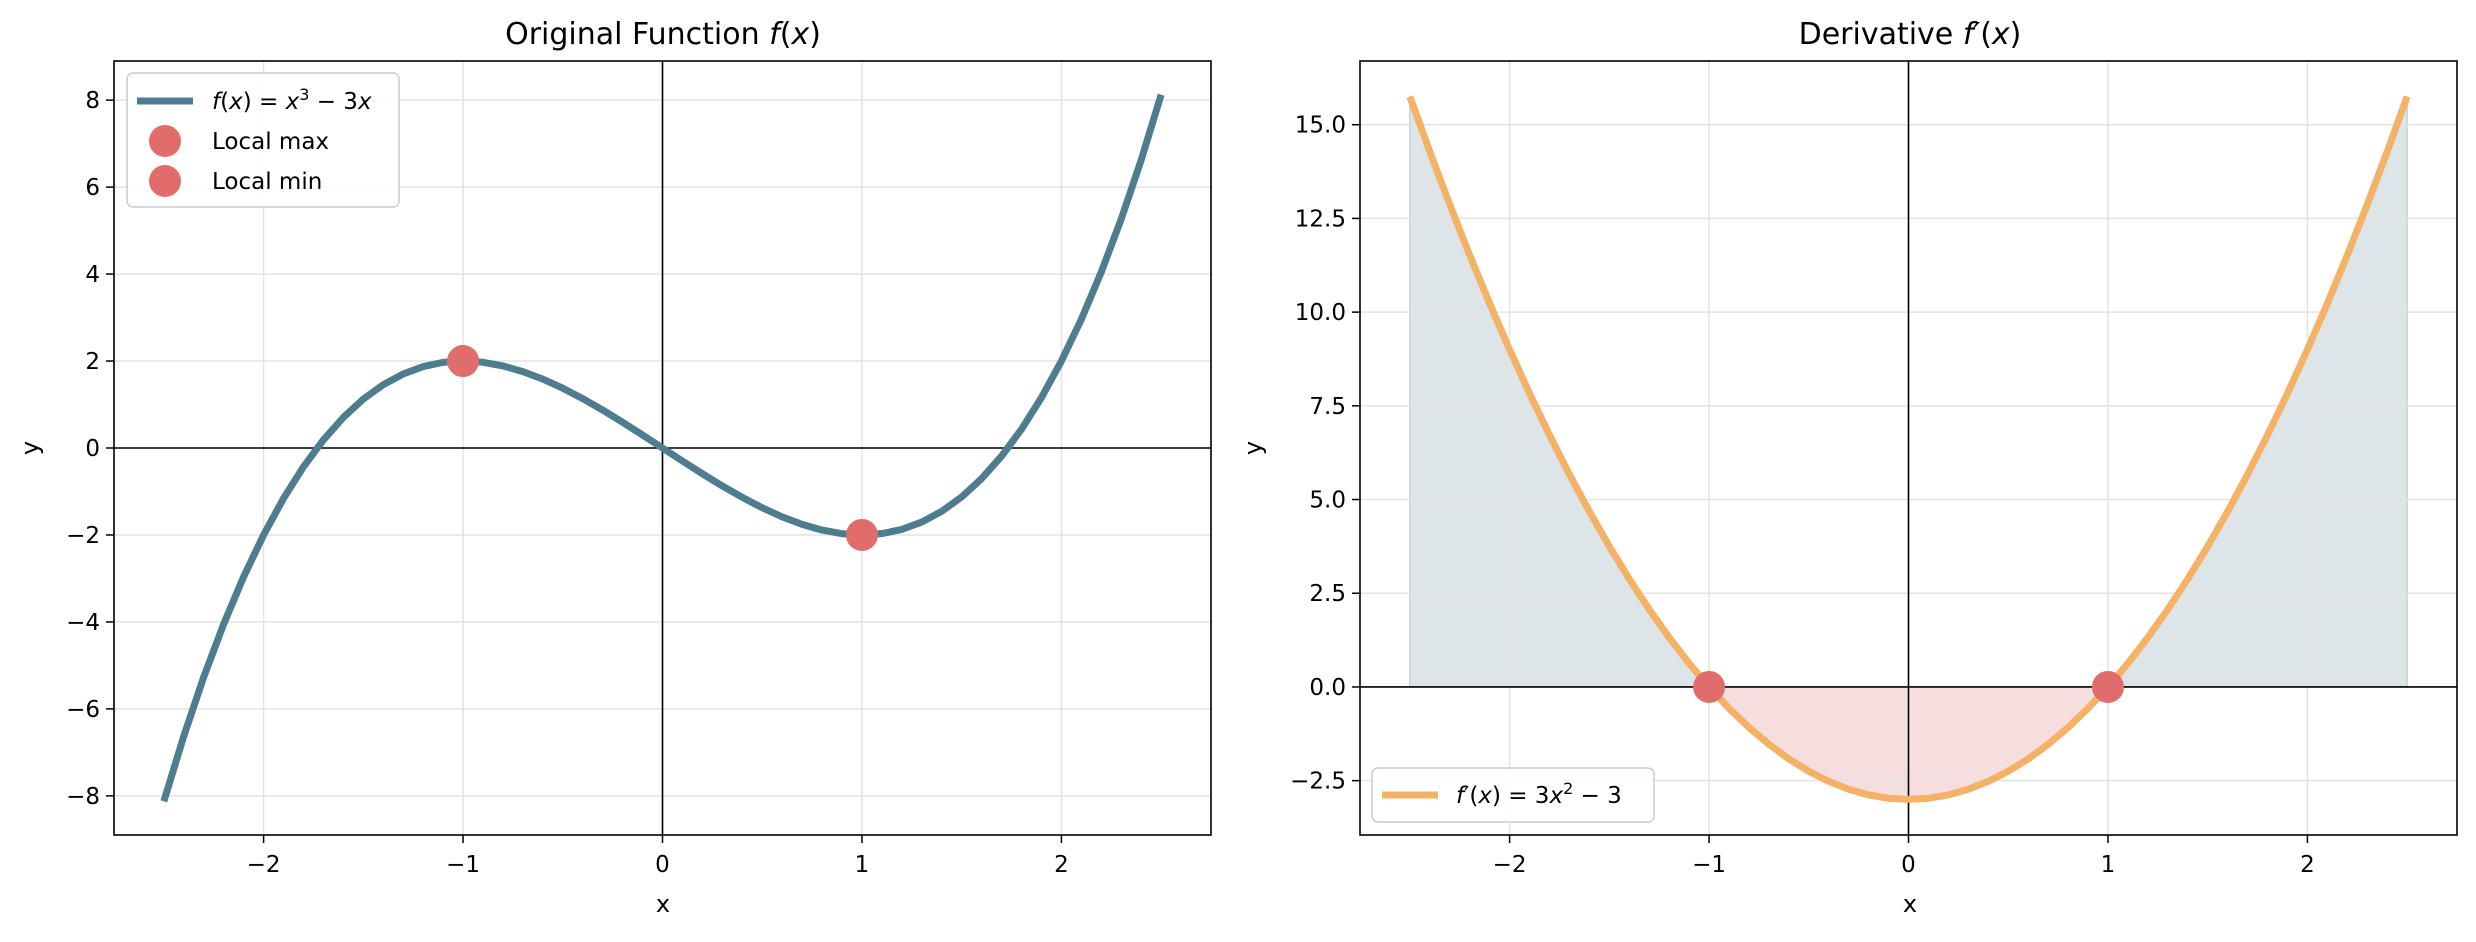 This screenshot has width=2476, height=942. I want to click on y-tick-label: −2.5, so click(1318, 782).